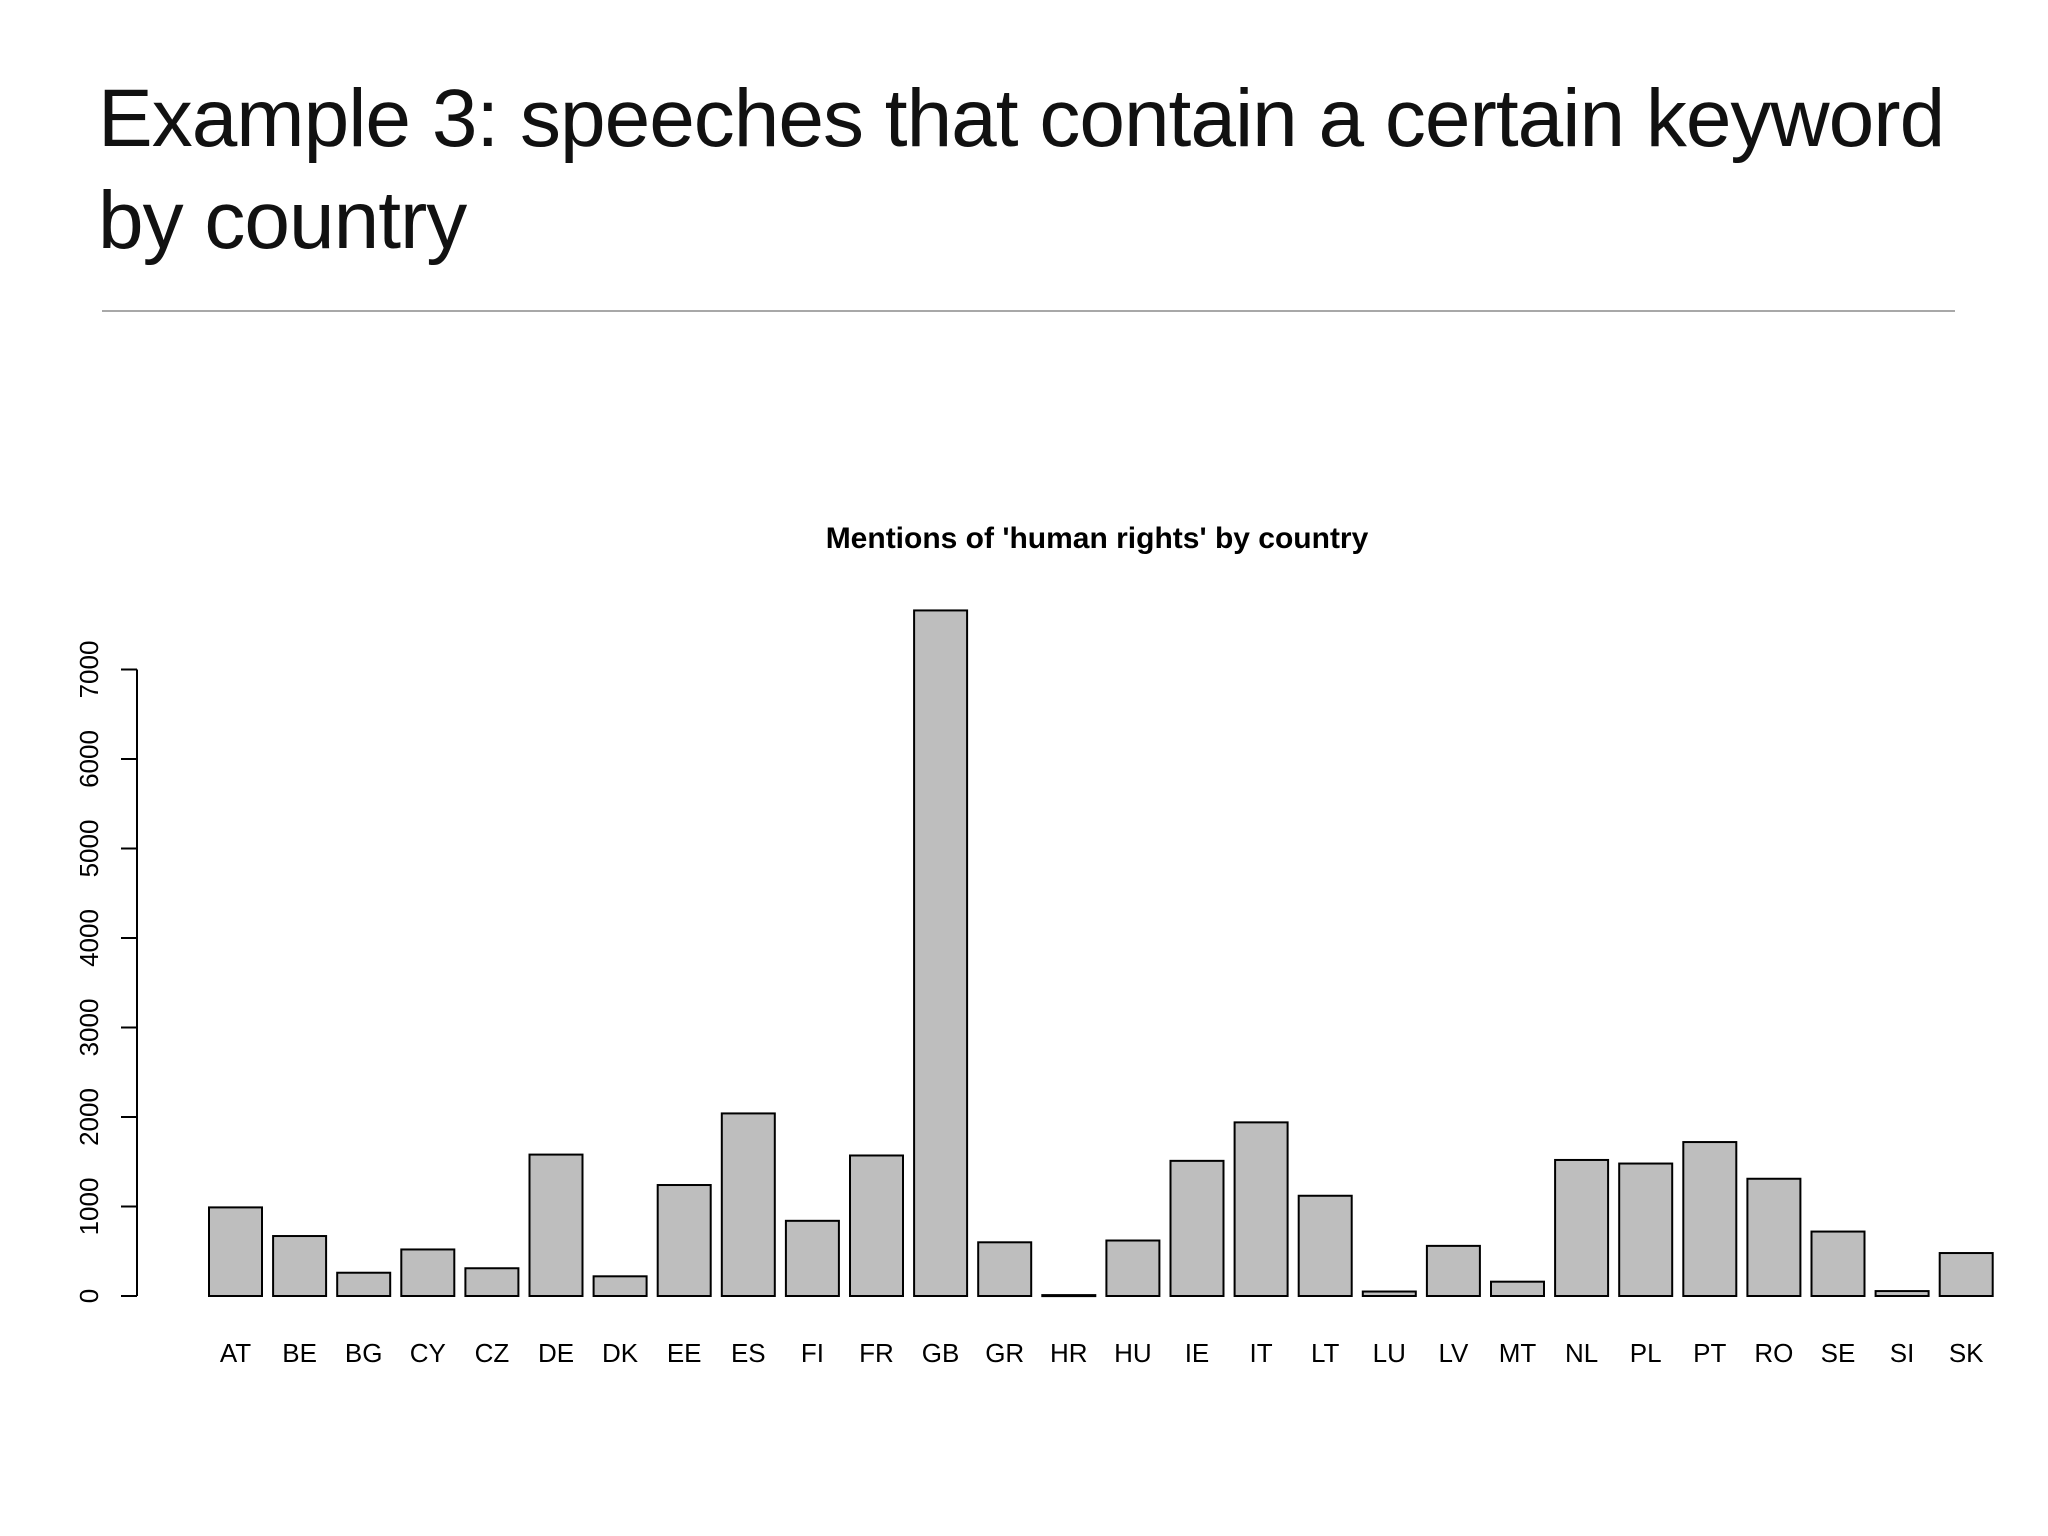 The height and width of the screenshot is (1536, 2048). What do you see at coordinates (1197, 1228) in the screenshot?
I see `bar-ie` at bounding box center [1197, 1228].